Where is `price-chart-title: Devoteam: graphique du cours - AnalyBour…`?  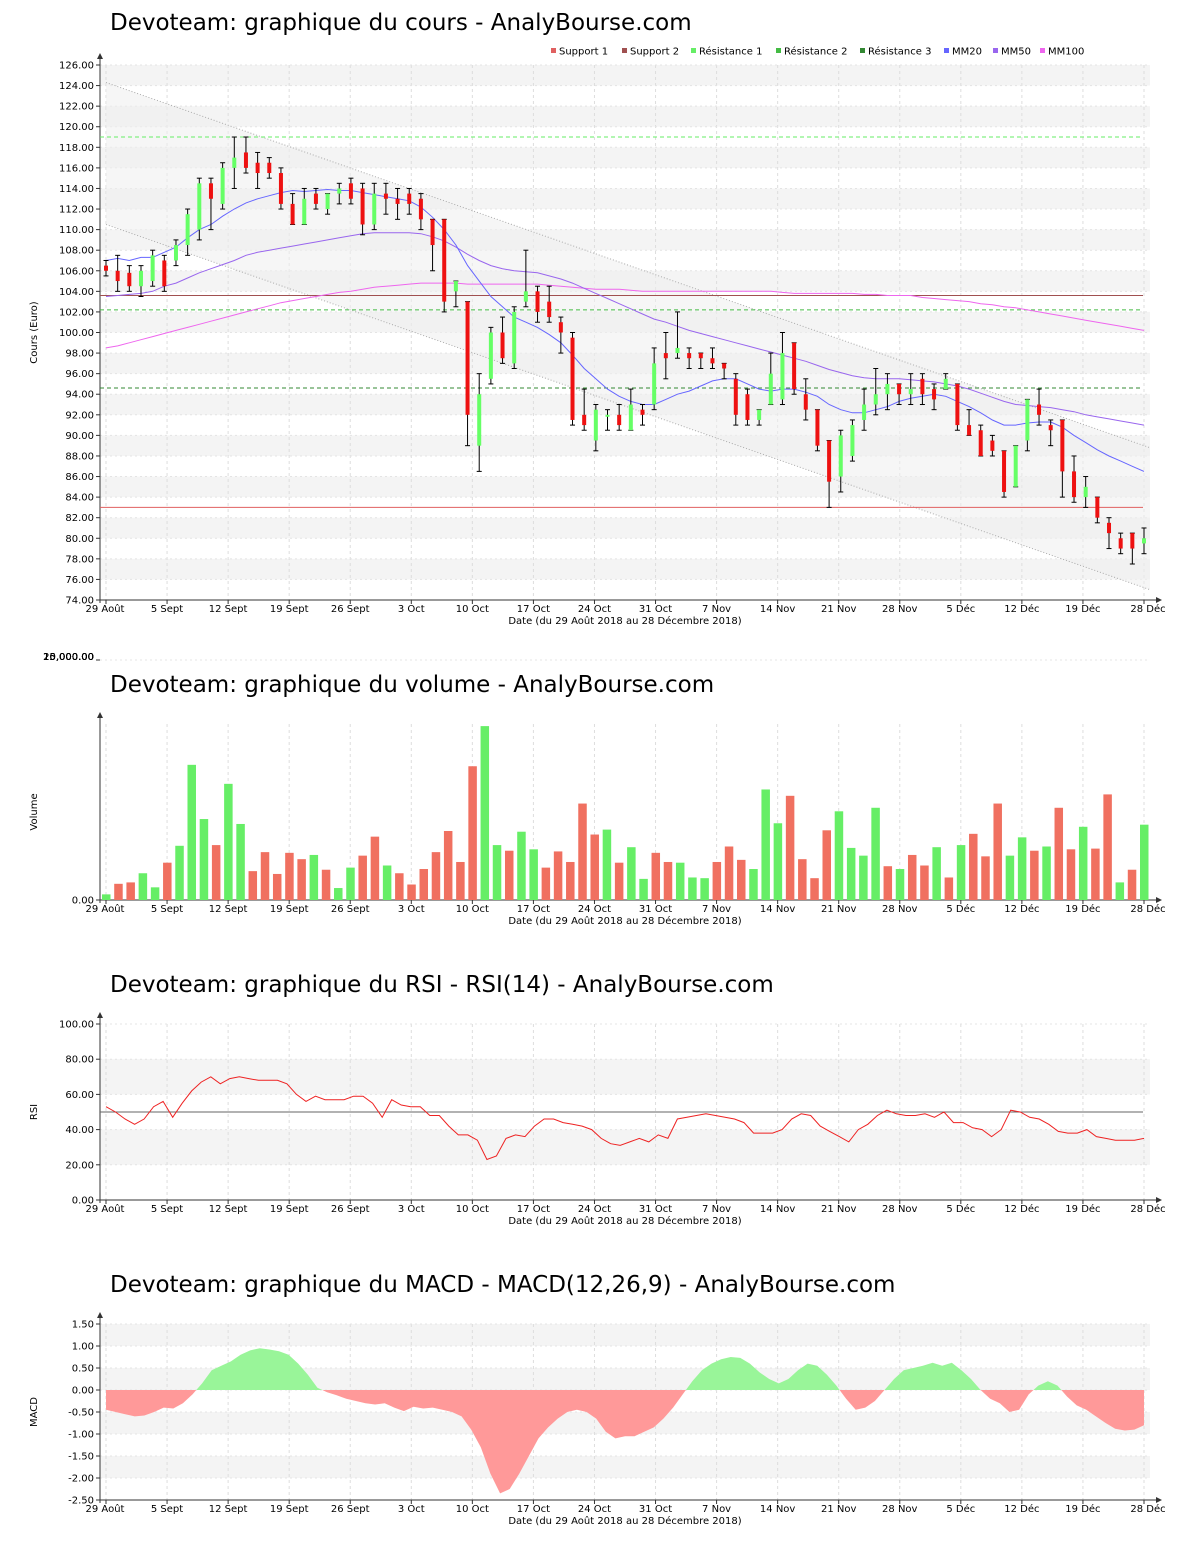
price-chart-title: Devoteam: graphique du cours - AnalyBour… is located at coordinates (401, 23).